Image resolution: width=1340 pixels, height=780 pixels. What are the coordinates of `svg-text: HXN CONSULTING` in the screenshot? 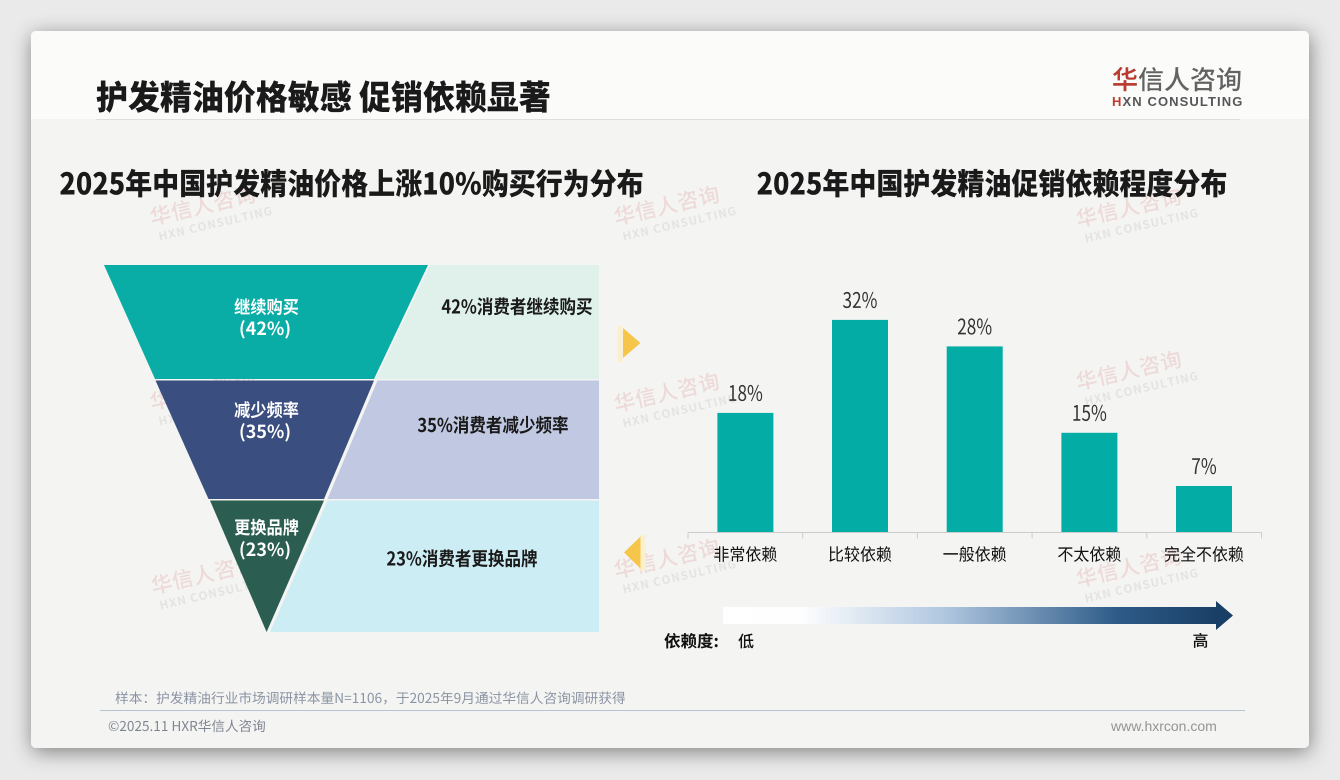 It's located at (1177, 101).